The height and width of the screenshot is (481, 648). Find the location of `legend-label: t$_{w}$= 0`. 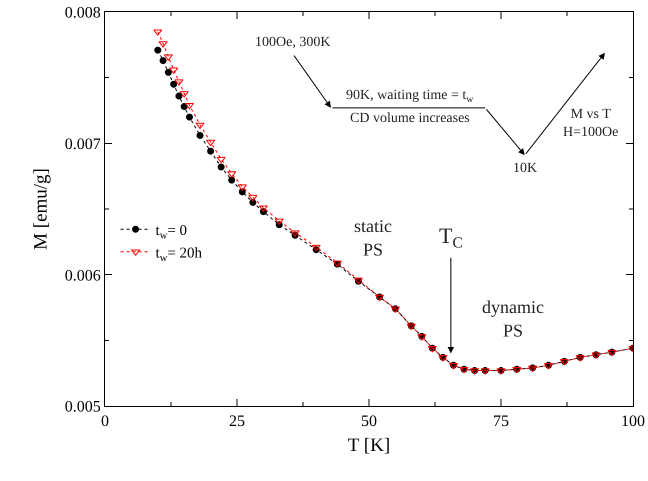

legend-label: t$_{w}$= 0 is located at coordinates (172, 232).